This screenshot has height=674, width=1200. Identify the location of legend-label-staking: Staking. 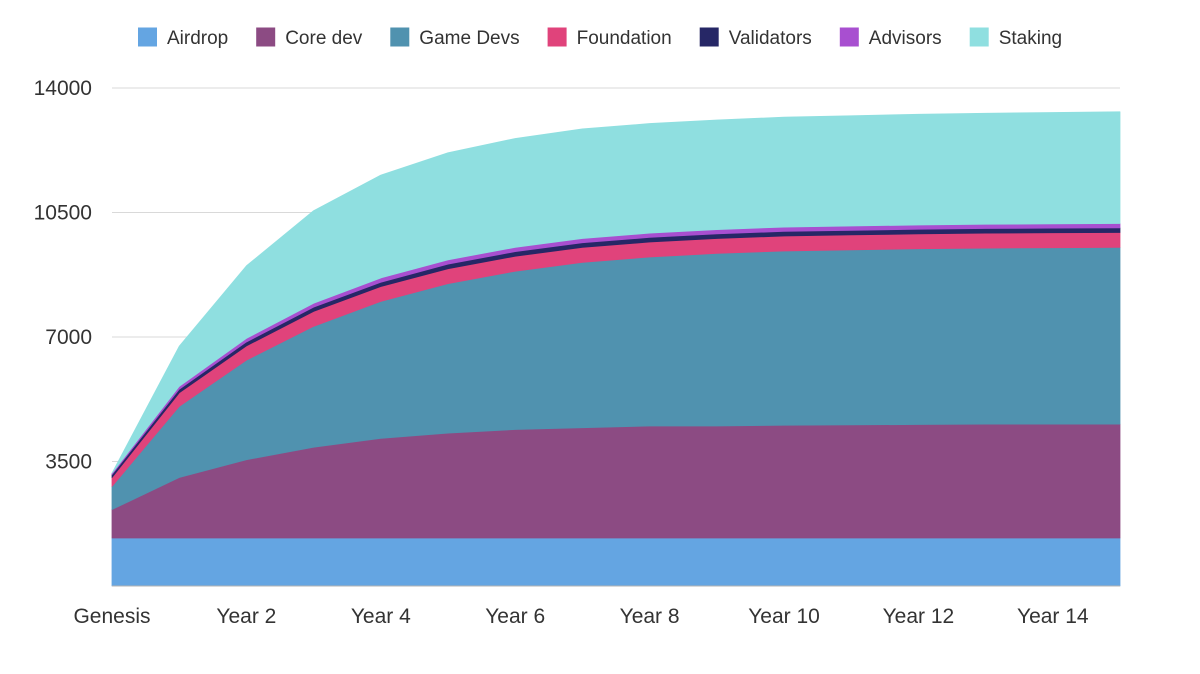
(1030, 38).